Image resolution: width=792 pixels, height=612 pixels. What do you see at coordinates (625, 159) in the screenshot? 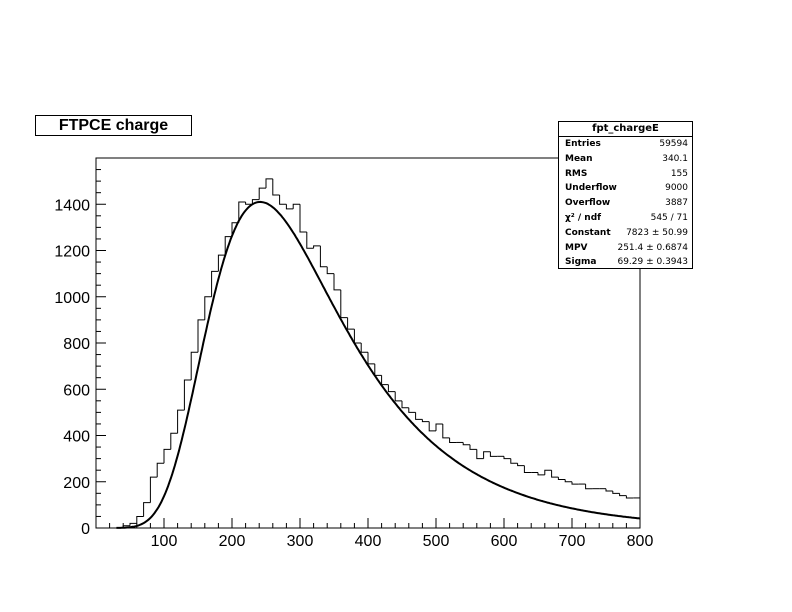
I see `stats-row: Mean 340.1` at bounding box center [625, 159].